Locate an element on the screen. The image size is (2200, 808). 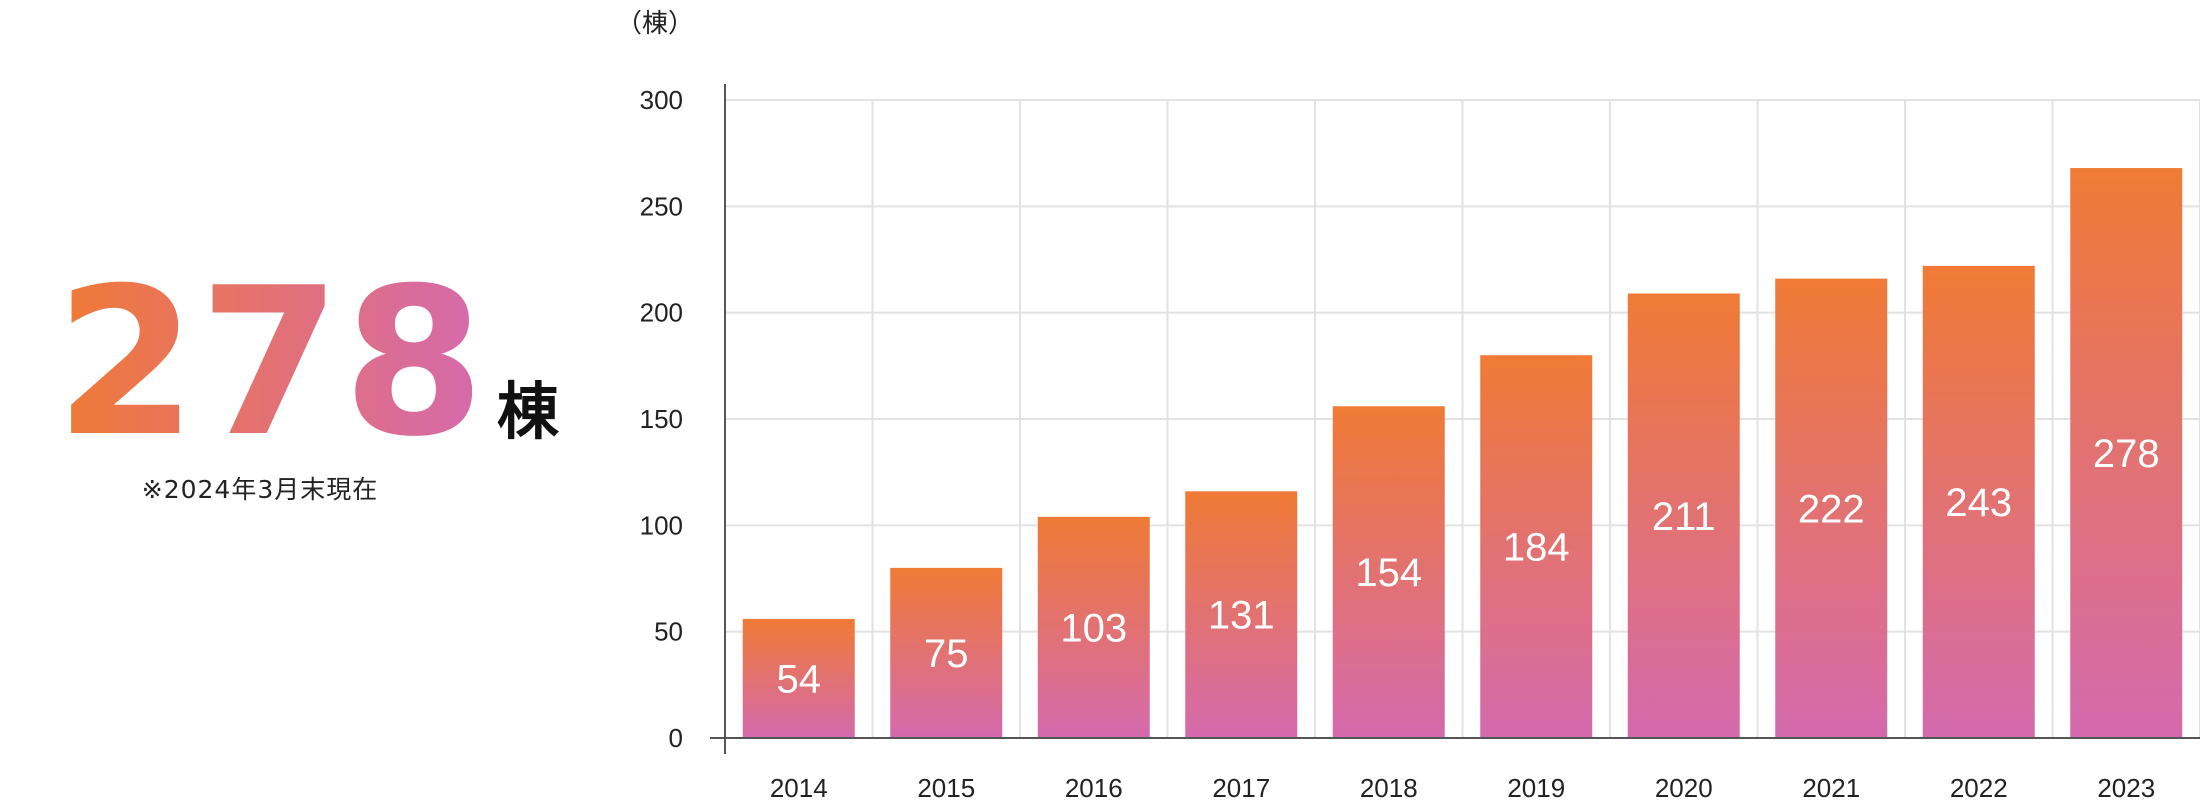
x-tick-label-2023: 2023 is located at coordinates (2126, 788).